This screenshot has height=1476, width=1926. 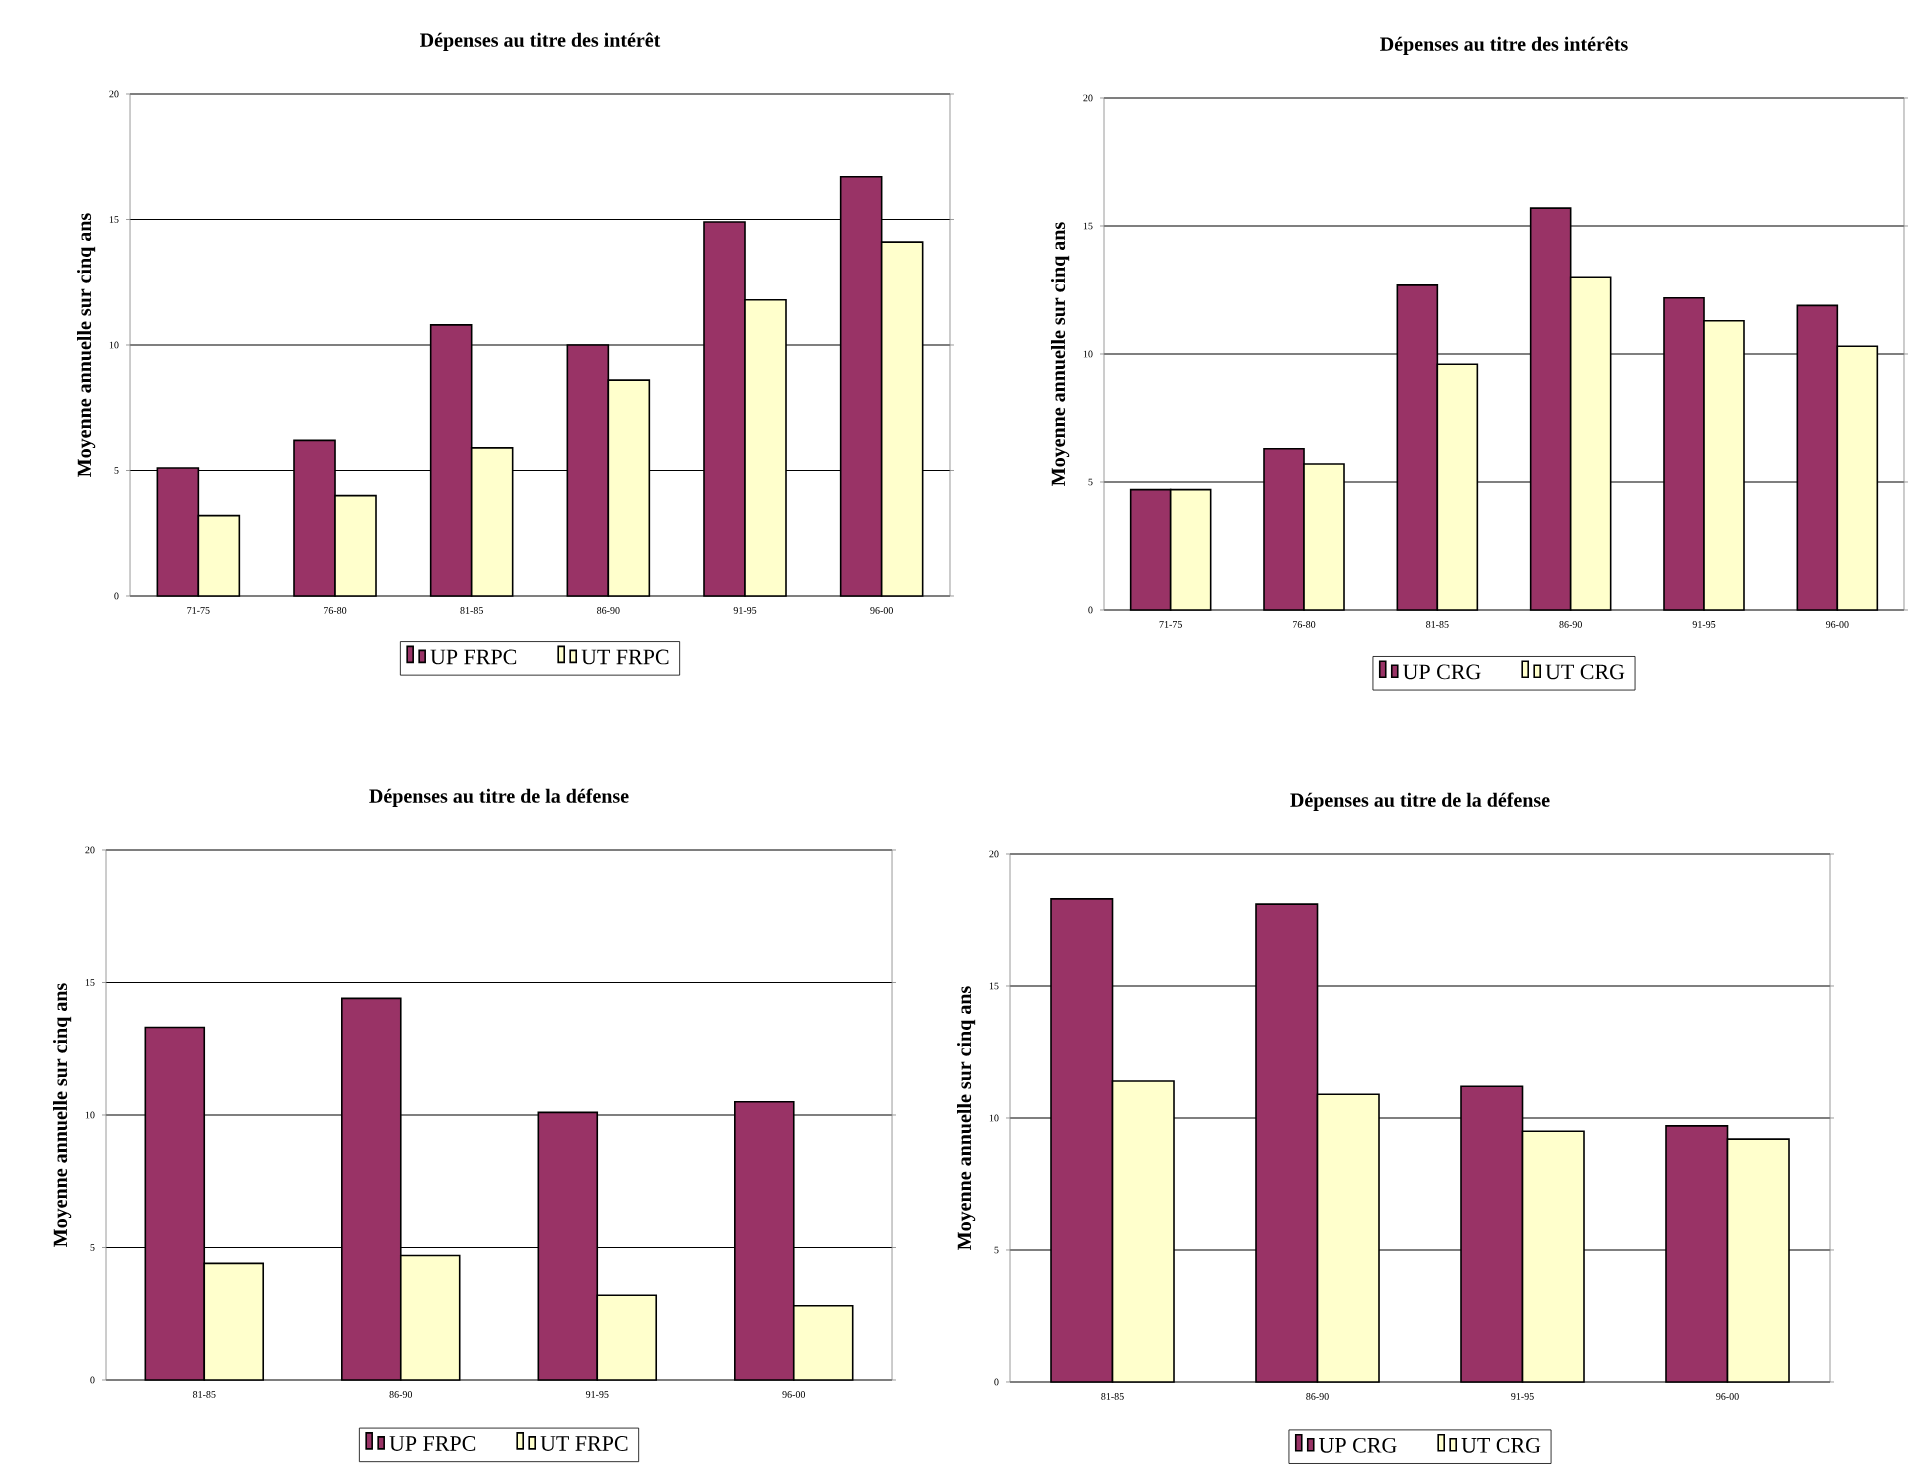 What do you see at coordinates (1504, 45) in the screenshot?
I see `chart-title: Dépenses au titre des intérêts` at bounding box center [1504, 45].